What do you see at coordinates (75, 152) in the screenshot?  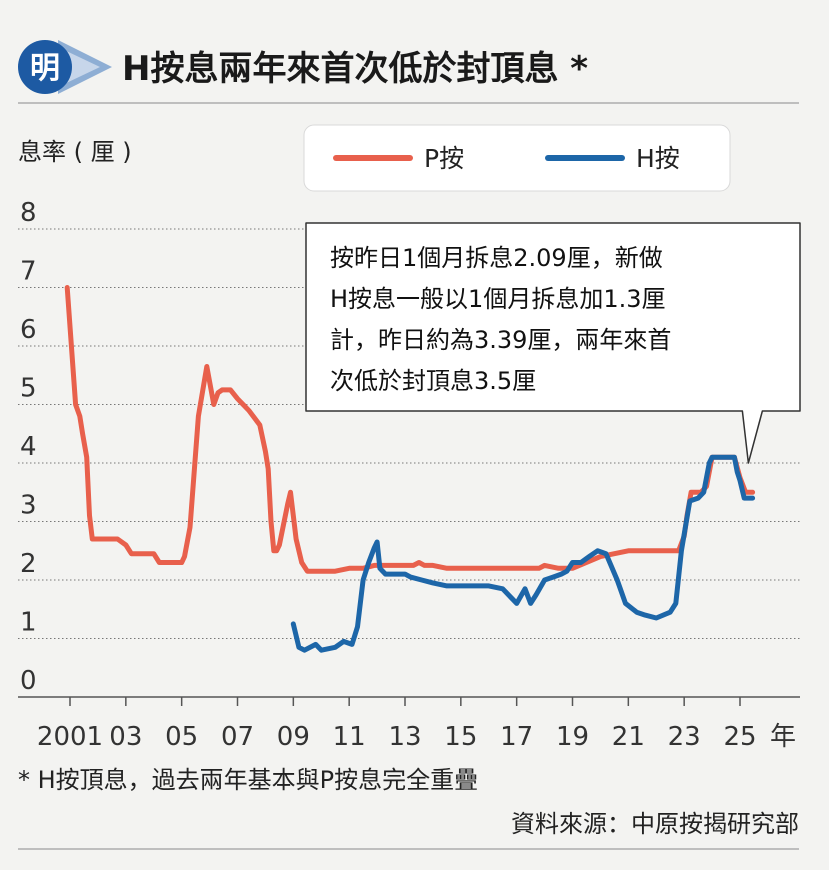 I see `y-axis-label: 息率 ( 厘 )` at bounding box center [75, 152].